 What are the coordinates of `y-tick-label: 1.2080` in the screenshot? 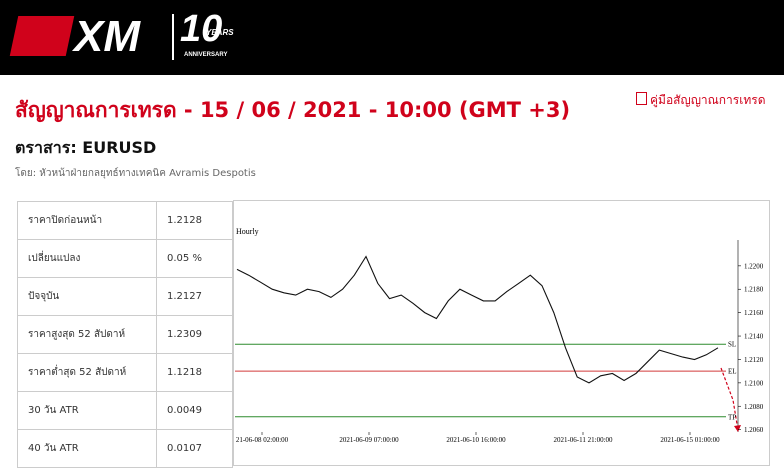 It's located at (754, 407).